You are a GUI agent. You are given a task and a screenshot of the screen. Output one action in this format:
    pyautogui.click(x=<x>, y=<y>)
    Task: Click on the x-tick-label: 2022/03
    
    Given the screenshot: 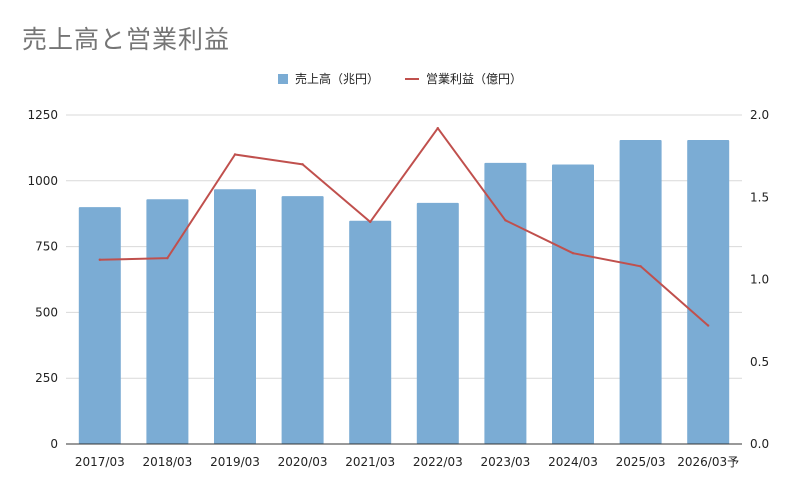 What is the action you would take?
    pyautogui.click(x=438, y=462)
    